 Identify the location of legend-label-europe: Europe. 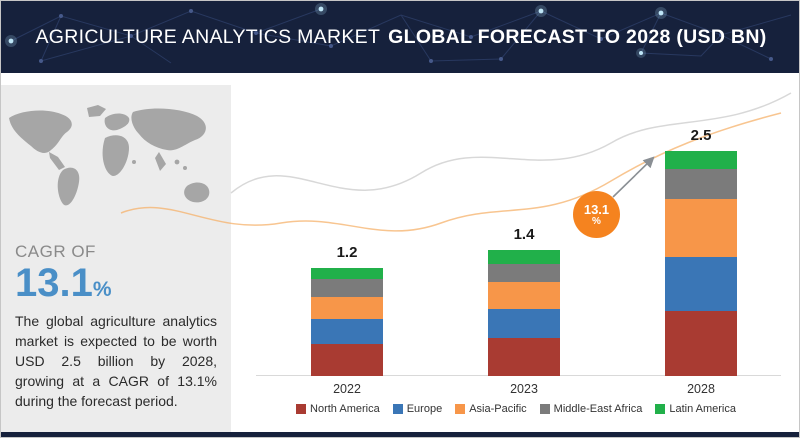
(424, 409).